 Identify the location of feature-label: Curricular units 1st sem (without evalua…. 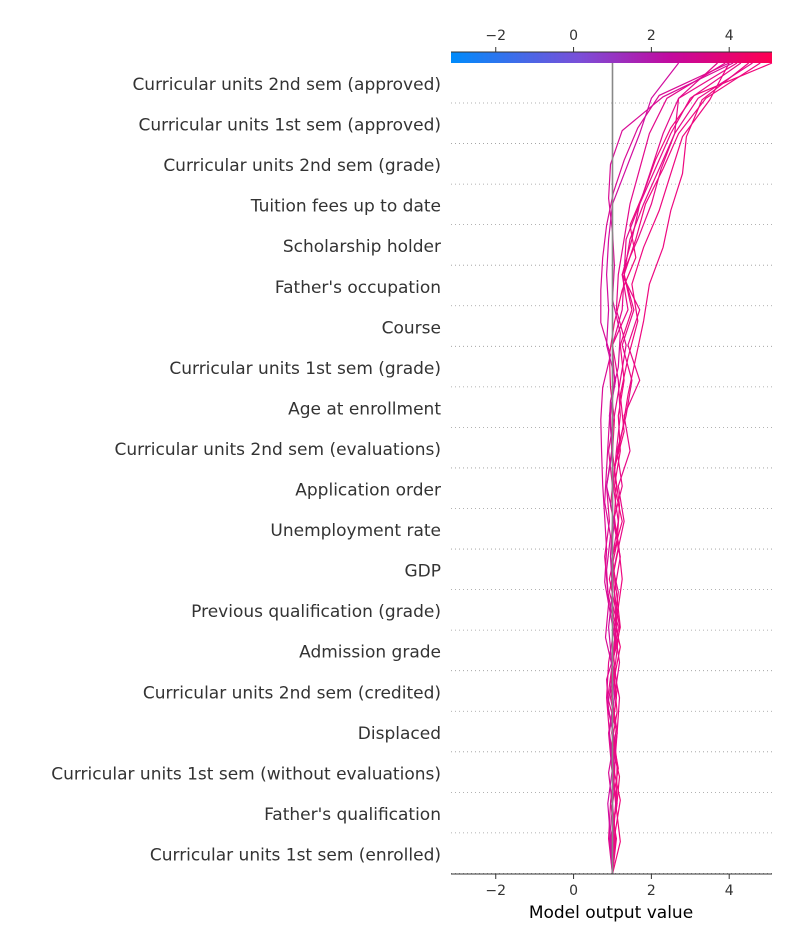
(246, 774).